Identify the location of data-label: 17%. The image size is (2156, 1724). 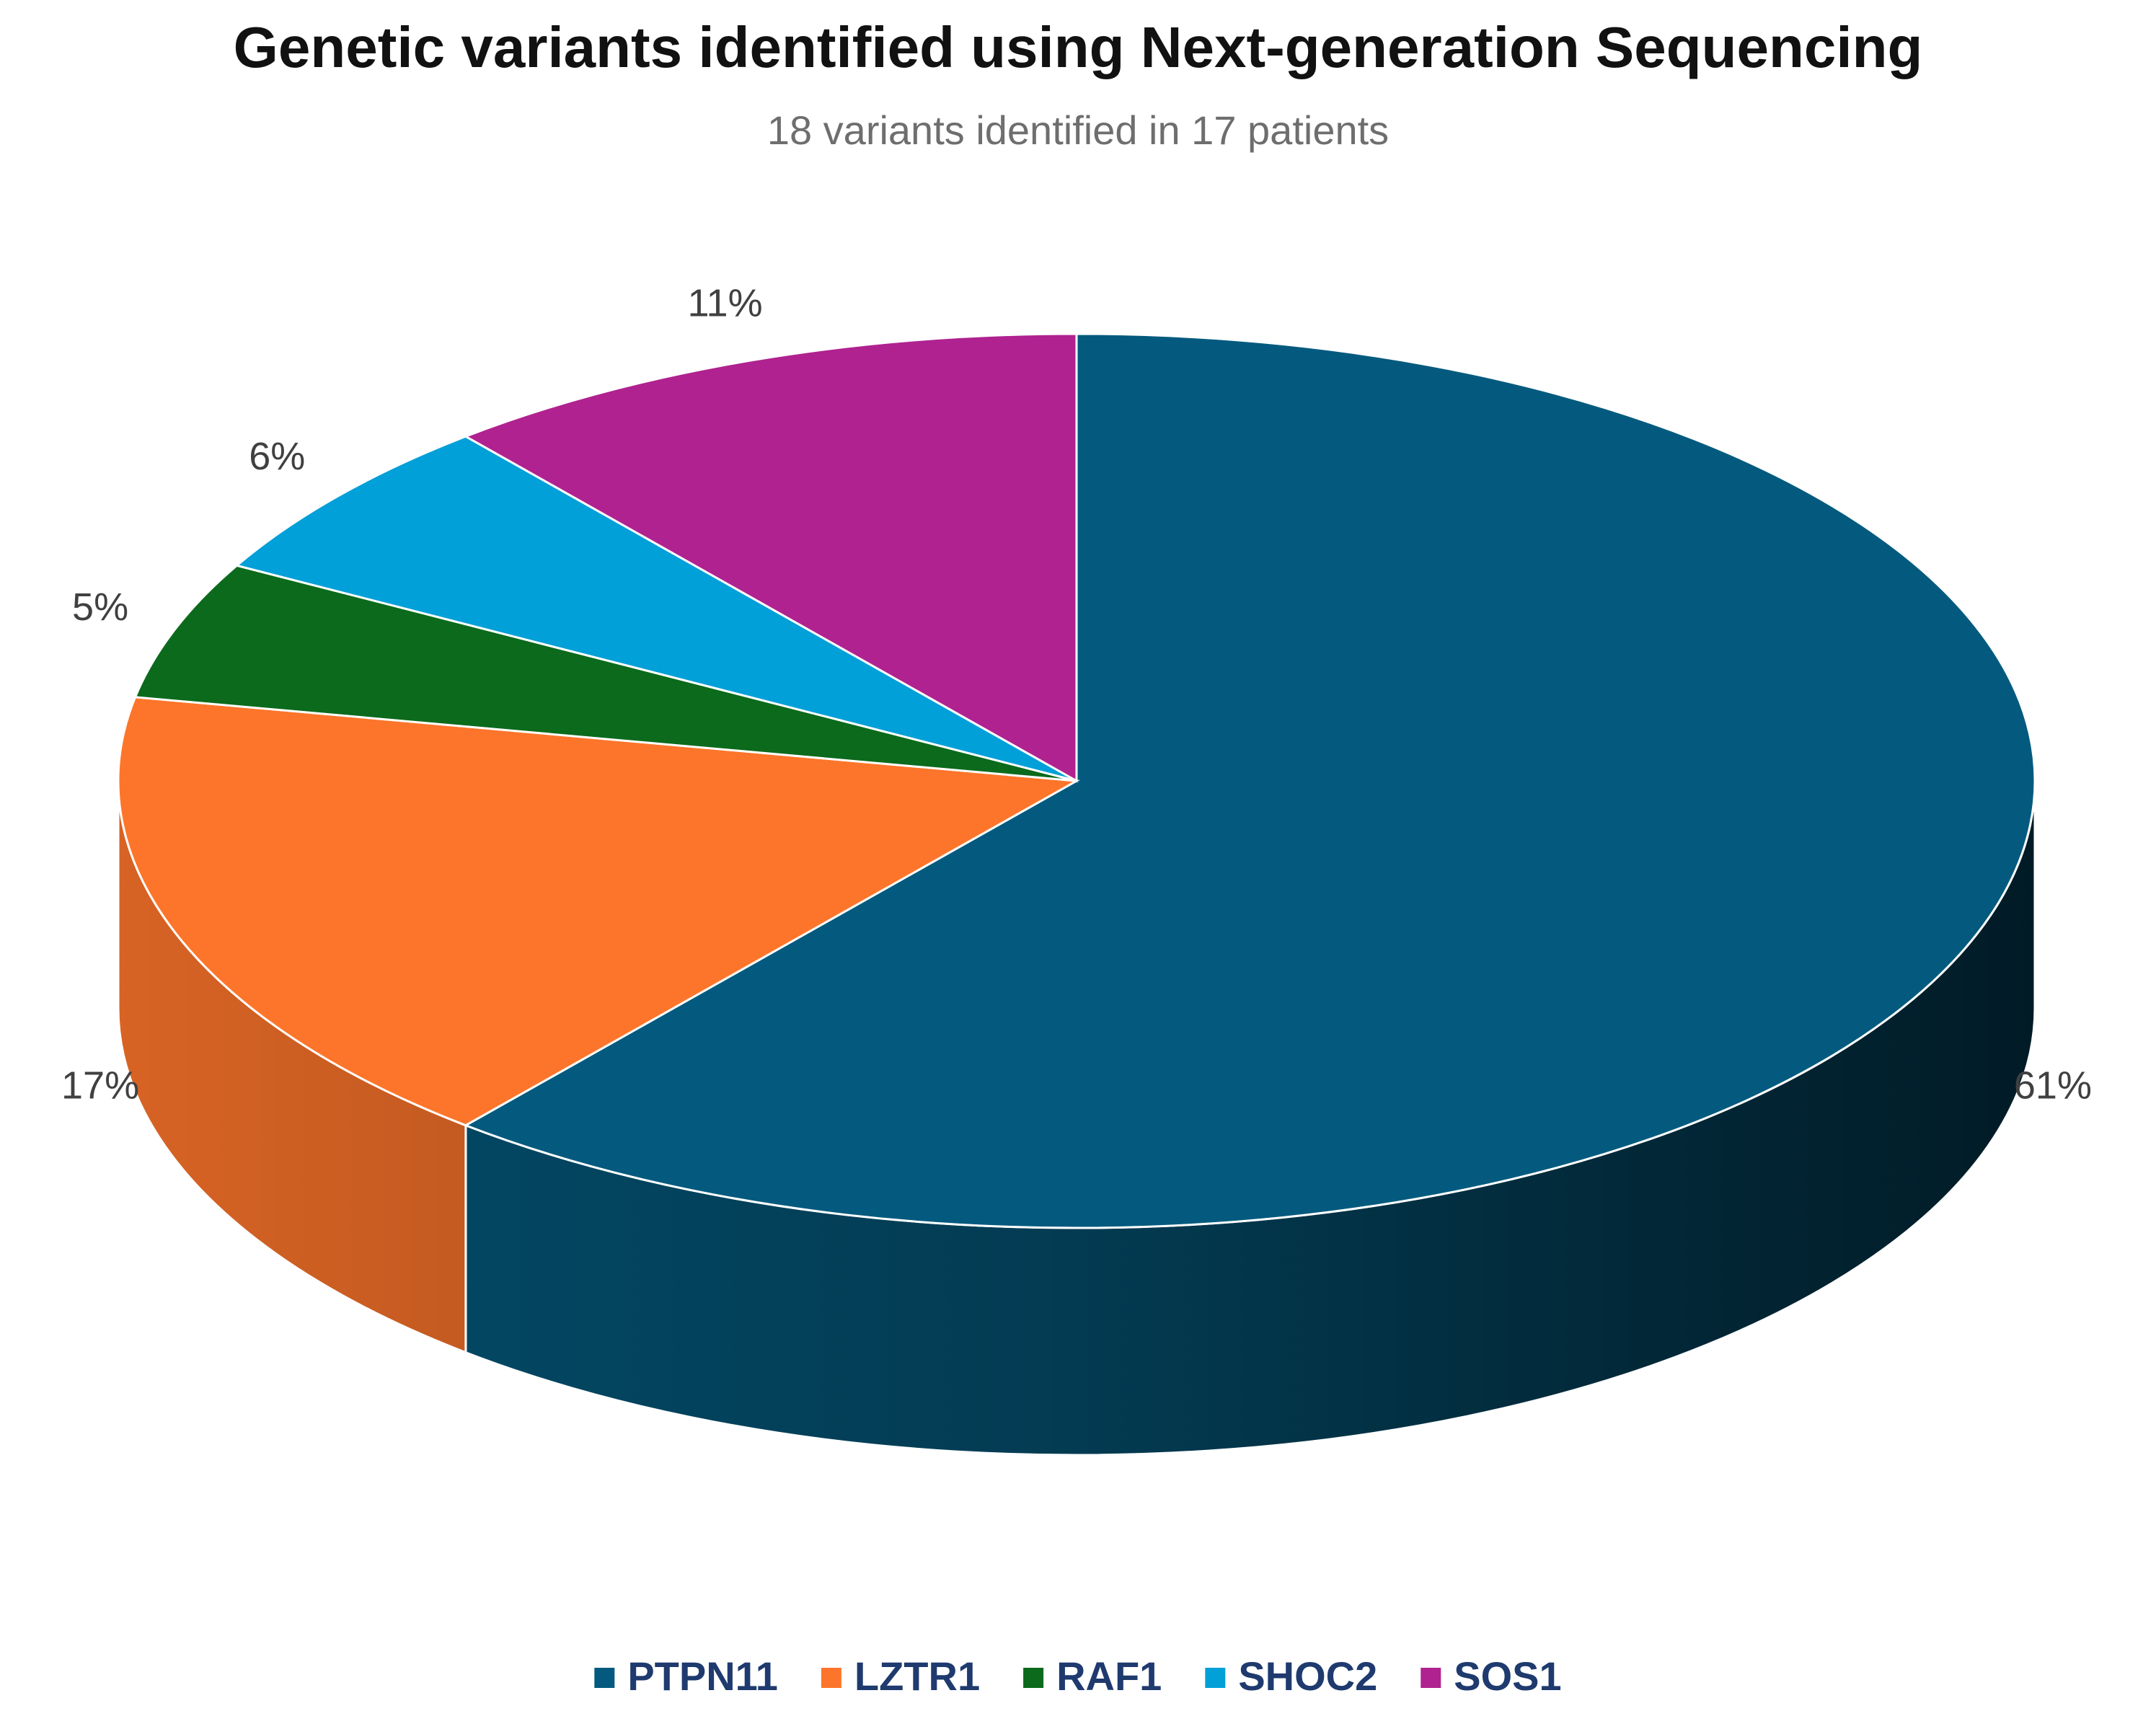
(100, 1085).